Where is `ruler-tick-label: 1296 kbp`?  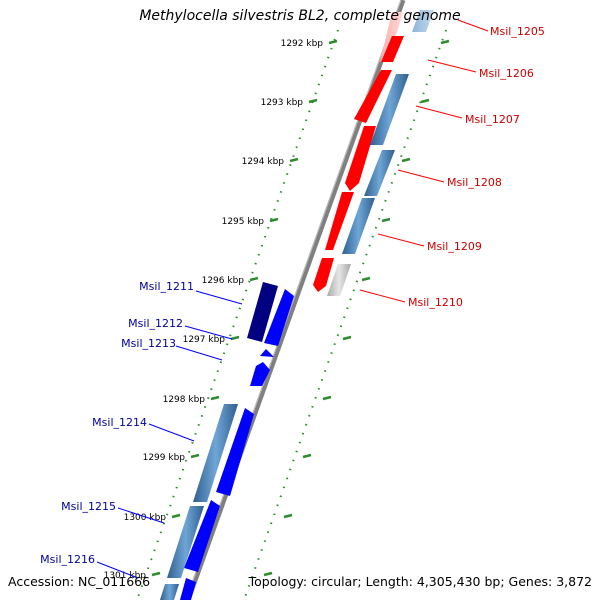
ruler-tick-label: 1296 kbp is located at coordinates (223, 281).